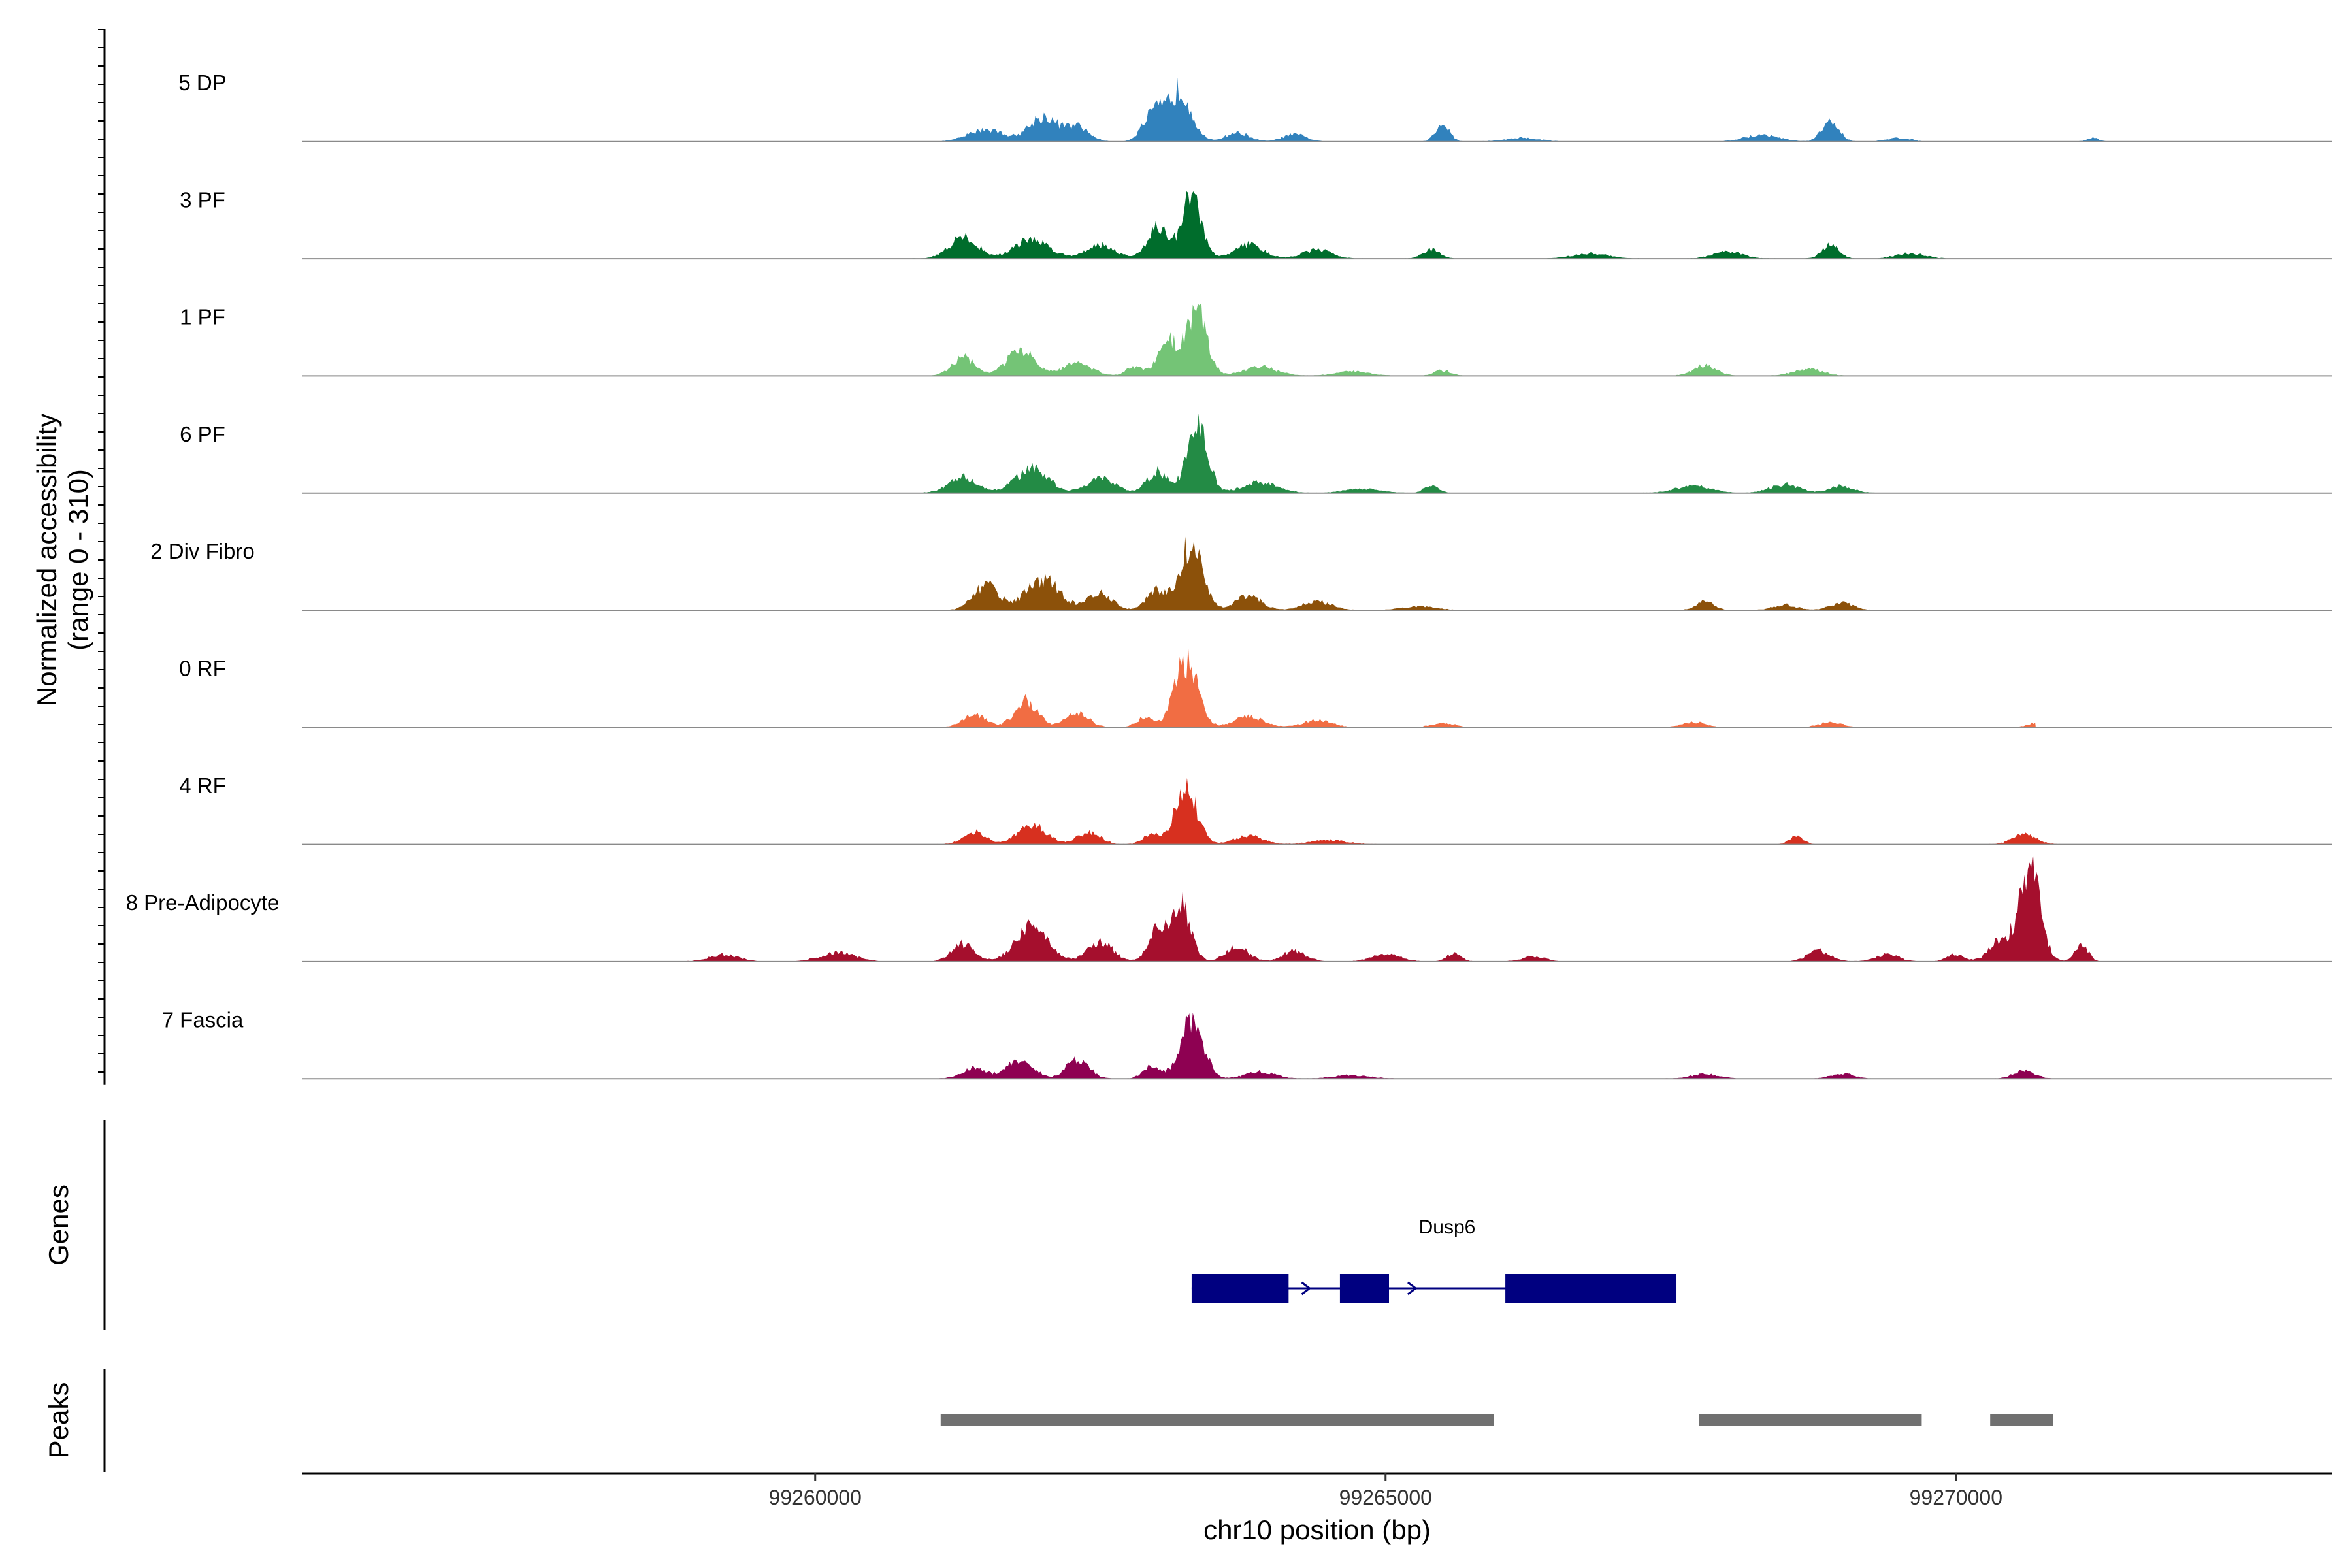 This screenshot has width=2352, height=1568. I want to click on peak-regions, so click(1496, 1420).